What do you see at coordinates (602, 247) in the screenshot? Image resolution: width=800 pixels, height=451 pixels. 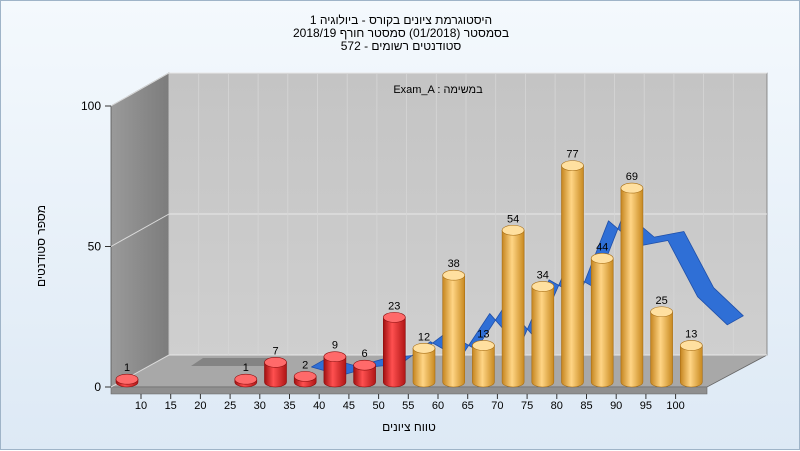 I see `bar-value-label: 44` at bounding box center [602, 247].